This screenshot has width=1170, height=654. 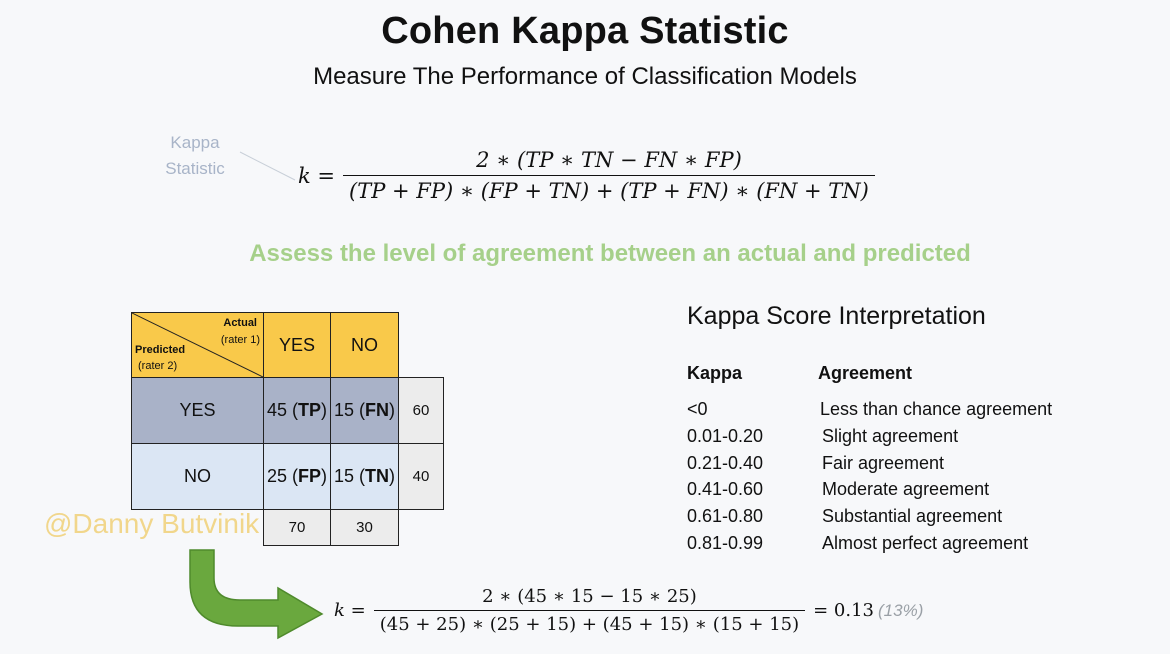 What do you see at coordinates (297, 527) in the screenshot?
I see `col-total-yes: 70` at bounding box center [297, 527].